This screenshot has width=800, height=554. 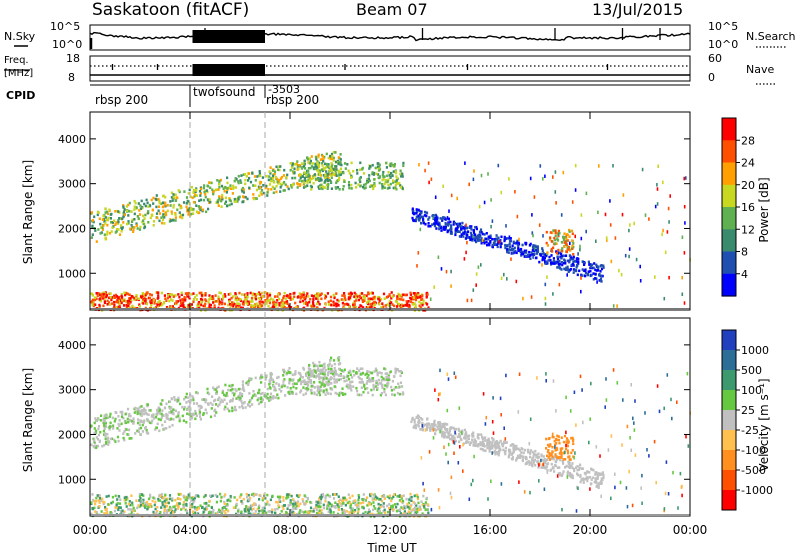 What do you see at coordinates (292, 100) in the screenshot?
I see `cpid-entry-rbsp-2: rbsp 200` at bounding box center [292, 100].